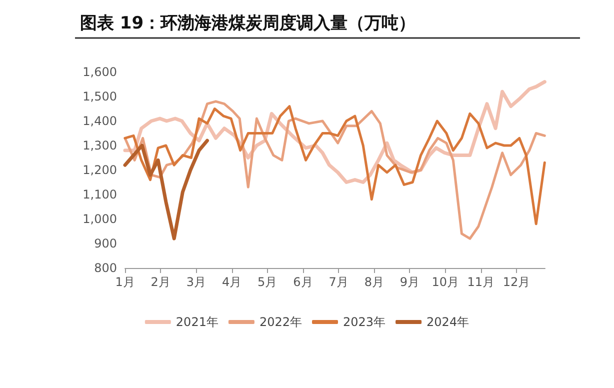 The width and height of the screenshot is (614, 388). I want to click on x-tick-label: 3月, so click(196, 282).